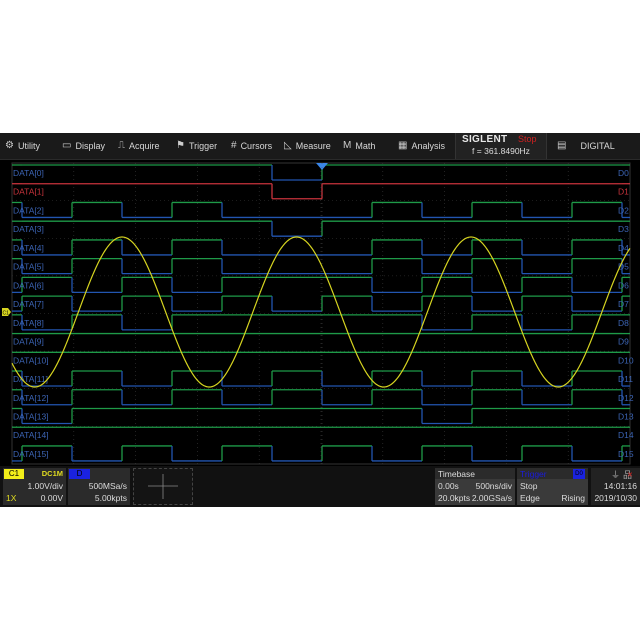  Describe the element at coordinates (457, 474) in the screenshot. I see `timebase-title: Timebase` at that location.